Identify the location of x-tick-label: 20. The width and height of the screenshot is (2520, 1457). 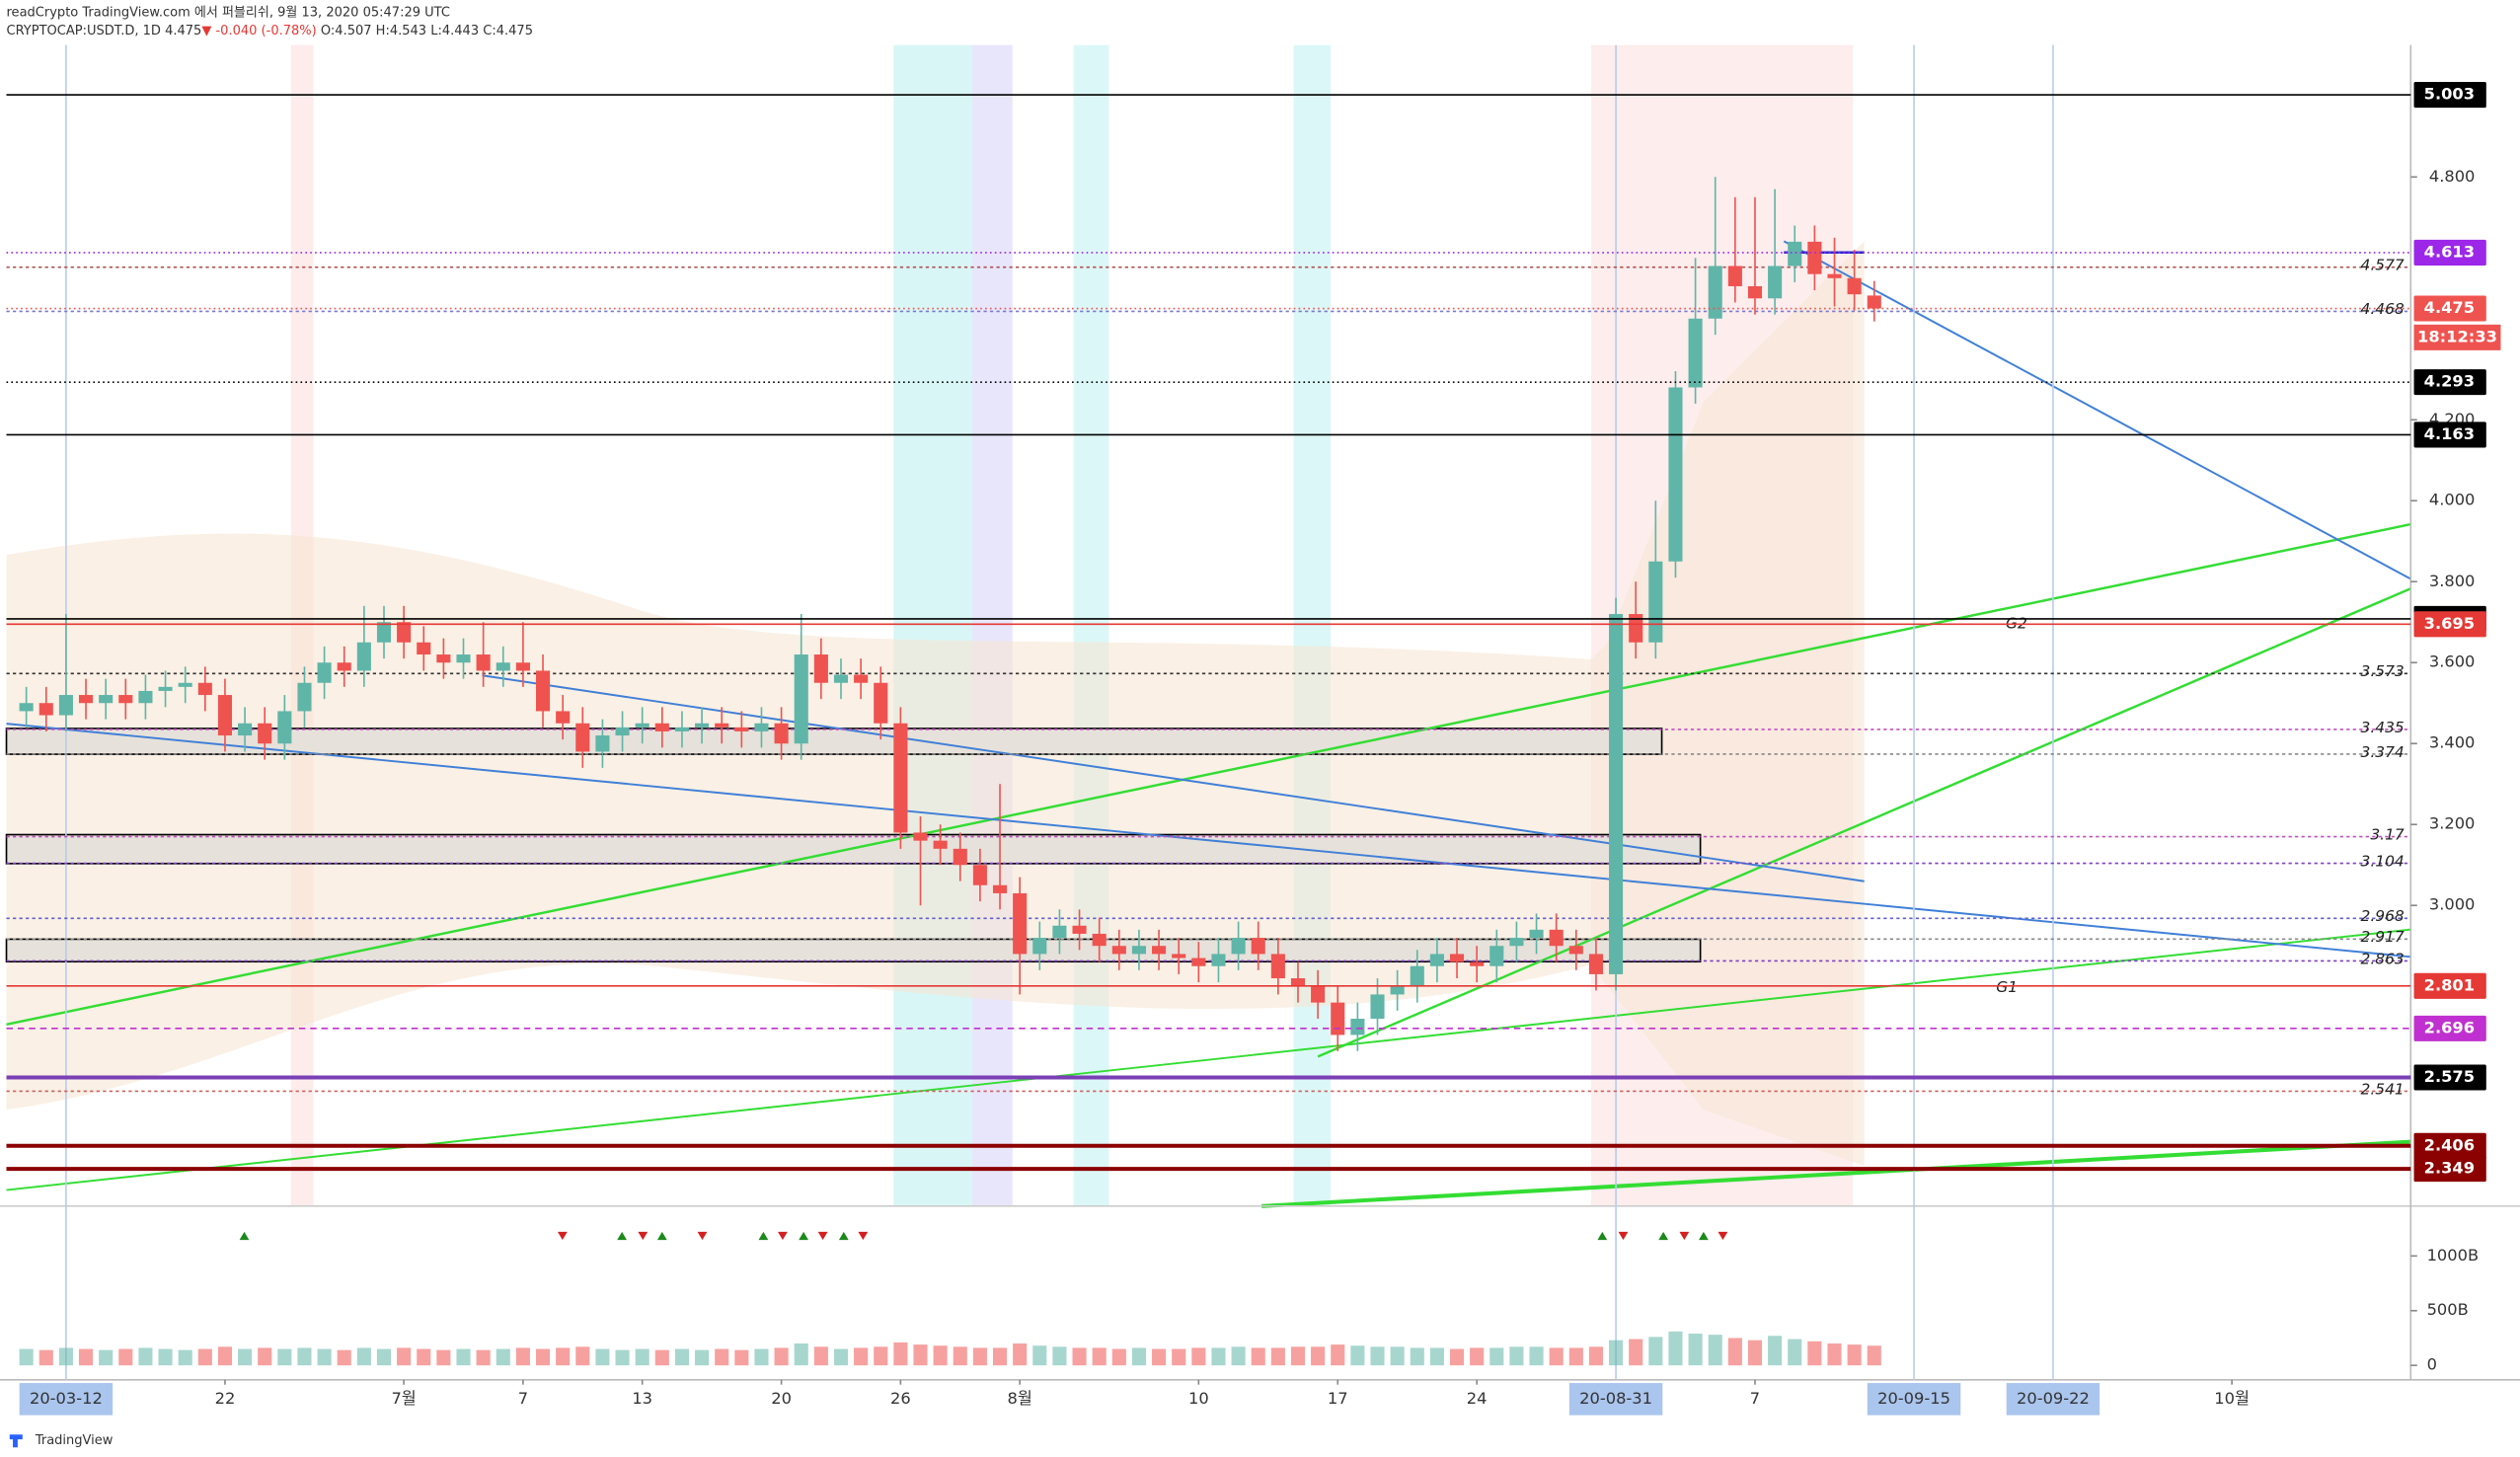
(781, 1398).